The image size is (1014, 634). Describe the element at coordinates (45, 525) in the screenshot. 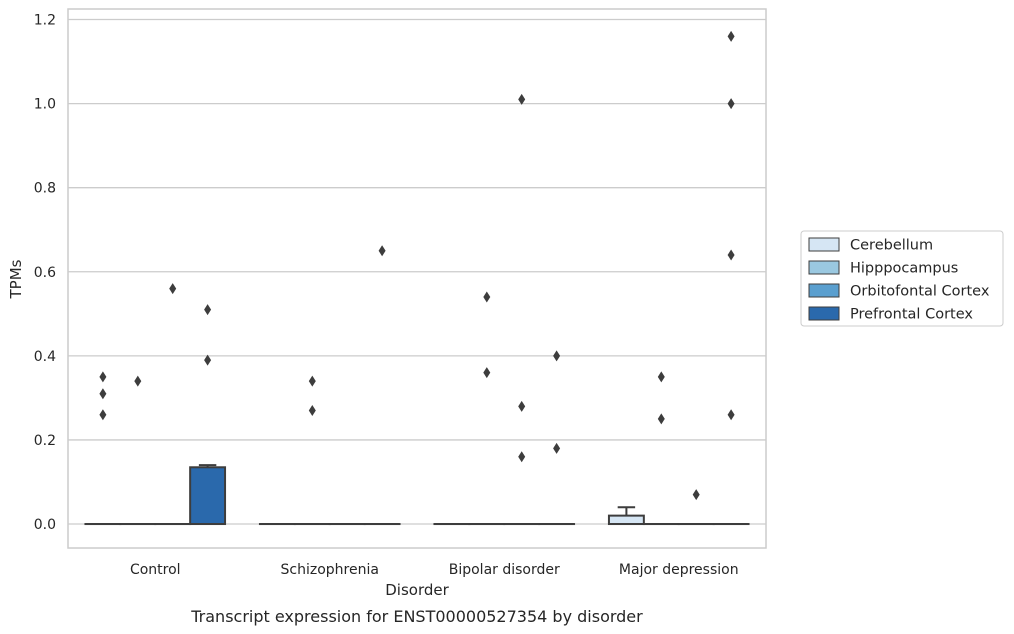

I see `y-tick-label: 0.0` at that location.